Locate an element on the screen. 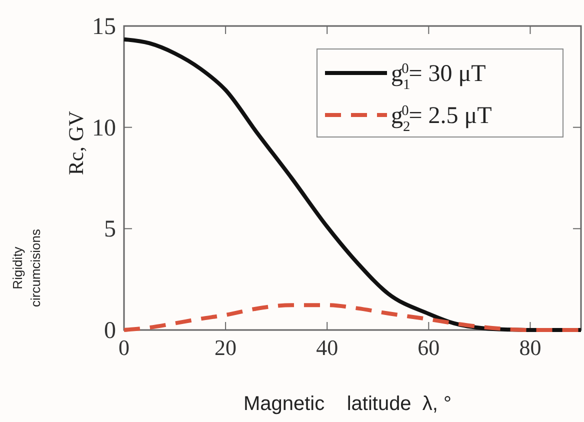 This screenshot has height=422, width=584. legend-label: g$_{1}$$^{0}$= 30 μT is located at coordinates (438, 77).